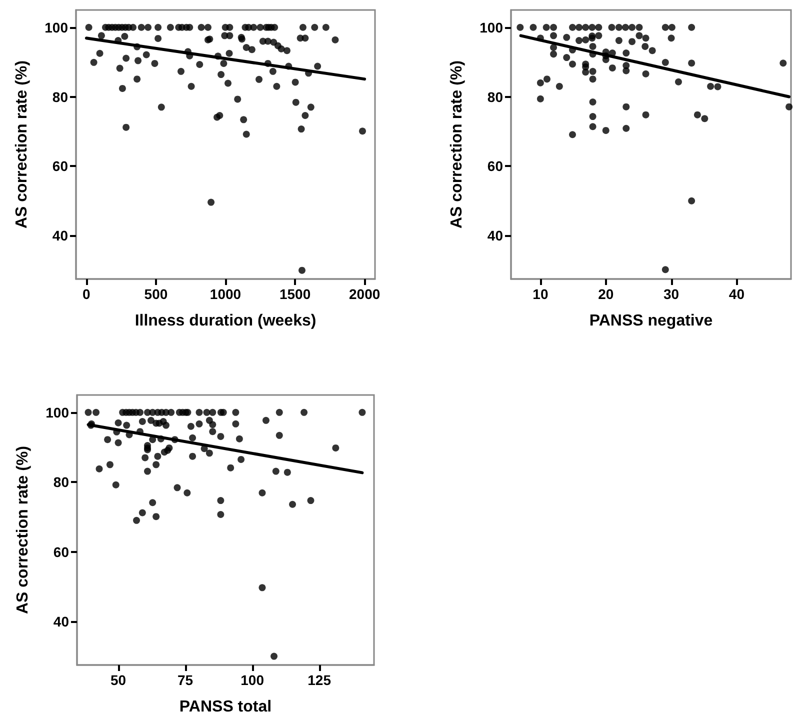 The image size is (797, 720). Describe the element at coordinates (226, 294) in the screenshot. I see `x-tick-label: 1000` at that location.